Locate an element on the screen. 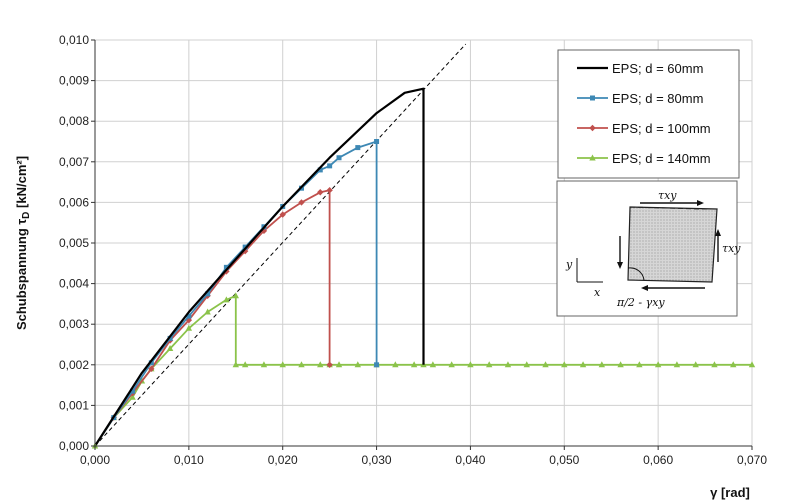  x-tick-label: 0,060 is located at coordinates (658, 460).